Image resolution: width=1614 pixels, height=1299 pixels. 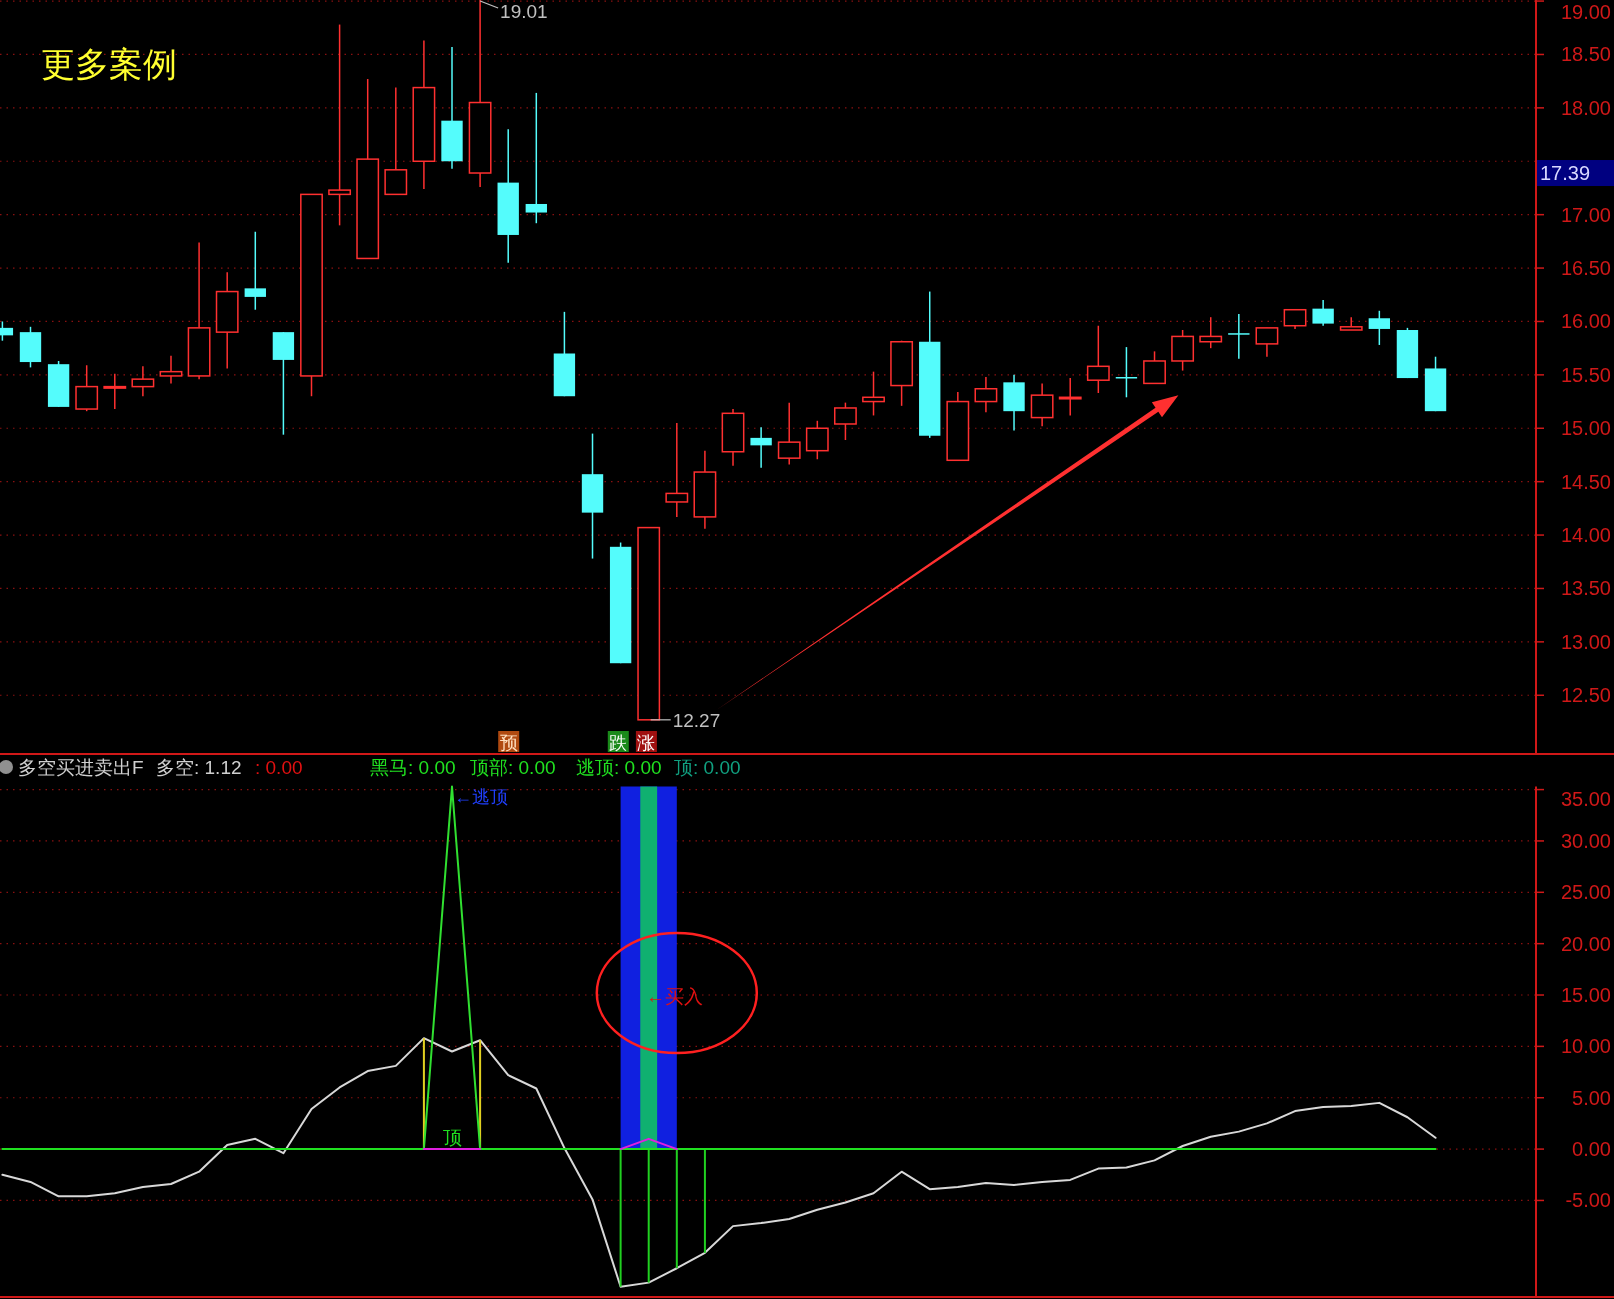 What do you see at coordinates (1585, 12) in the screenshot?
I see `y-tick-label: 19.00` at bounding box center [1585, 12].